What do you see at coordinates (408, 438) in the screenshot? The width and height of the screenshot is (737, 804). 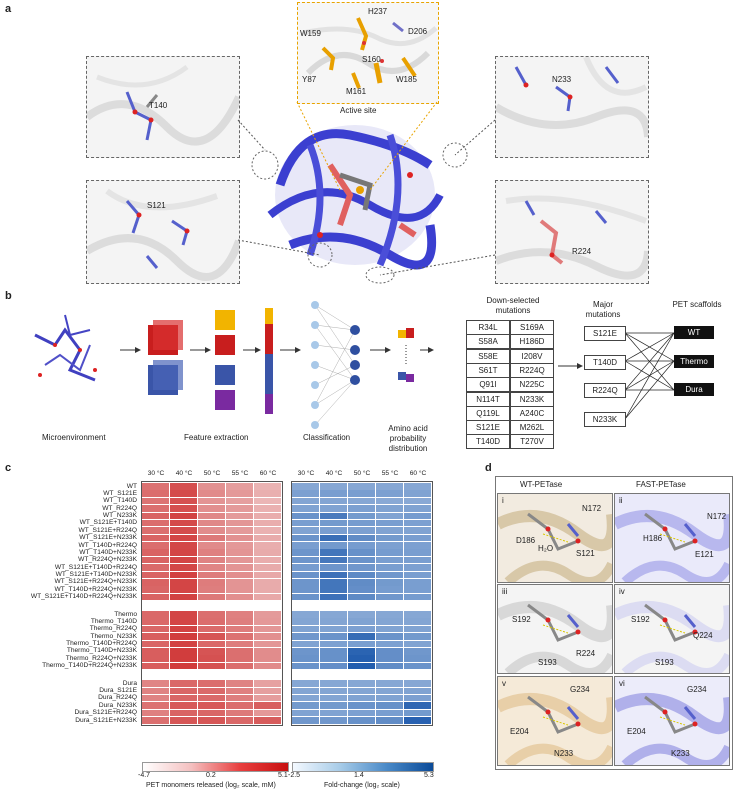 I see `step-label: Amino acid probability distribution` at bounding box center [408, 438].